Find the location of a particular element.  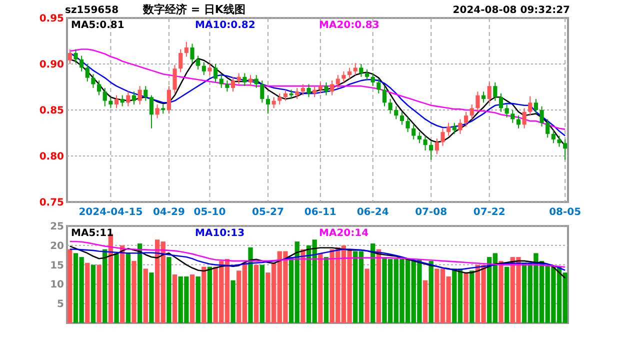

x-tick-label: 08-05 is located at coordinates (565, 212).